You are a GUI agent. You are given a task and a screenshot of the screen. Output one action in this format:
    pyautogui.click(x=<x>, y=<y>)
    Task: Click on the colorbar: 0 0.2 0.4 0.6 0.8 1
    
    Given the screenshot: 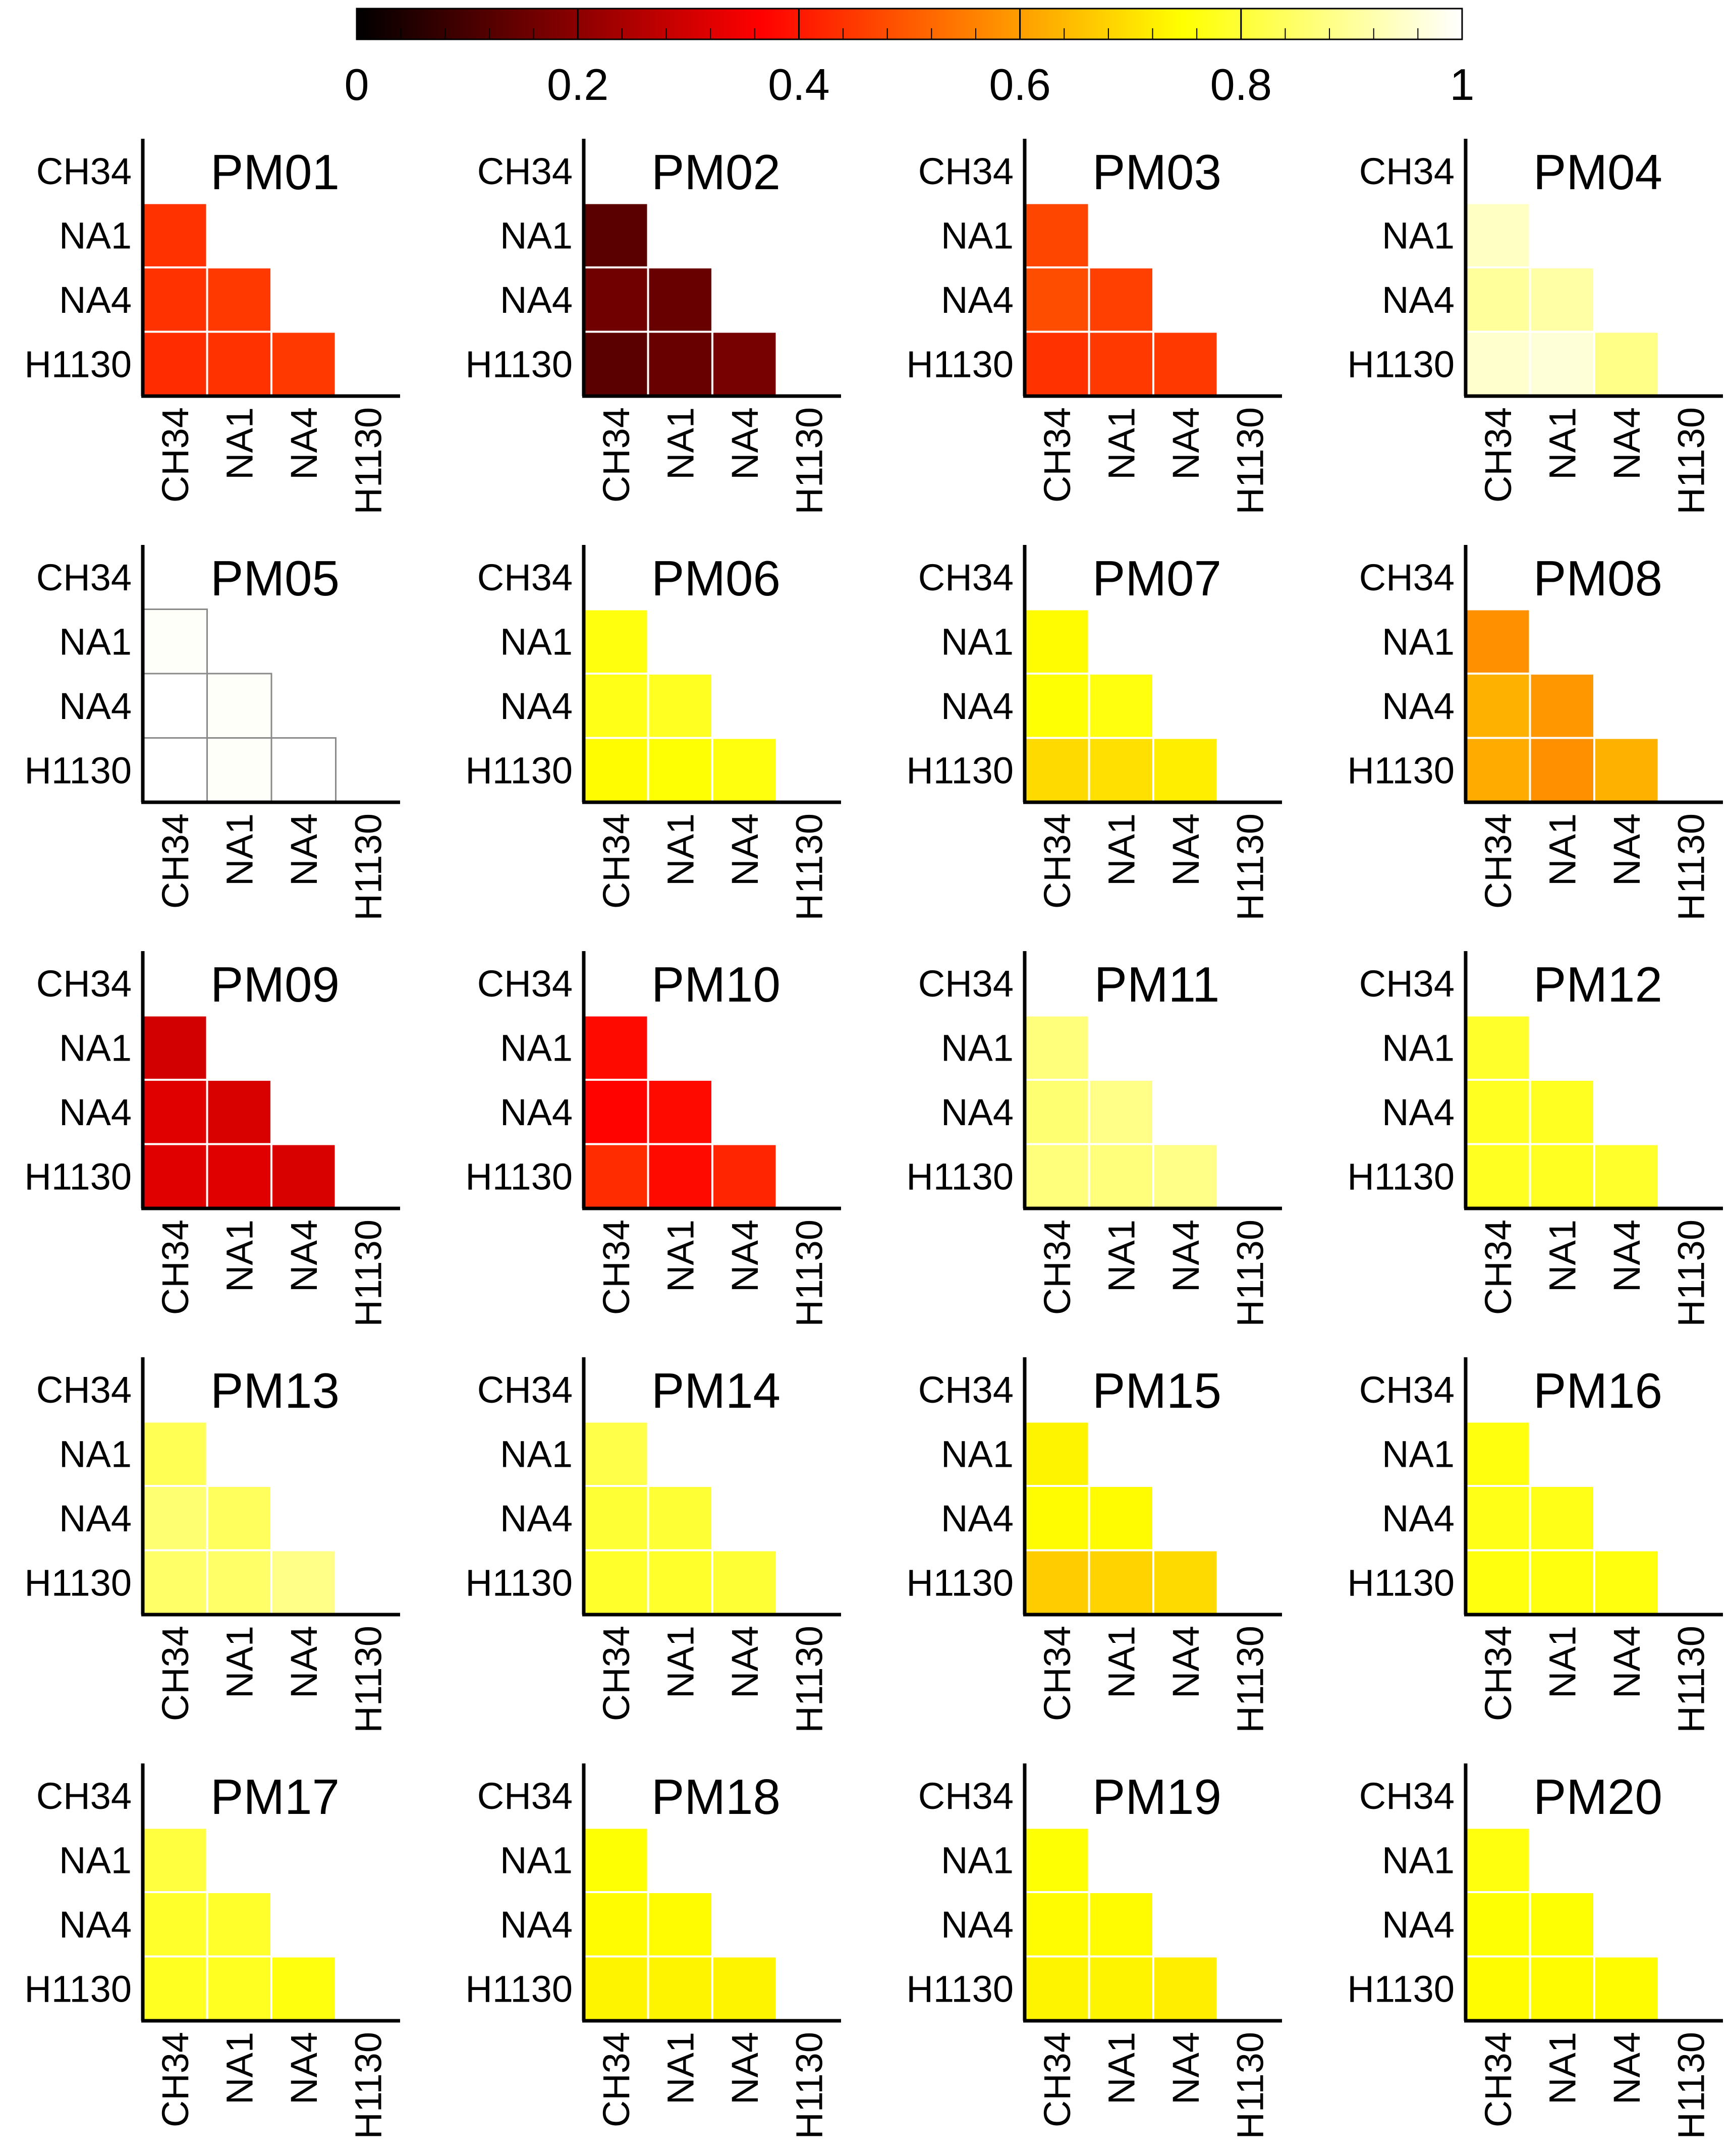 What is the action you would take?
    pyautogui.click(x=909, y=59)
    